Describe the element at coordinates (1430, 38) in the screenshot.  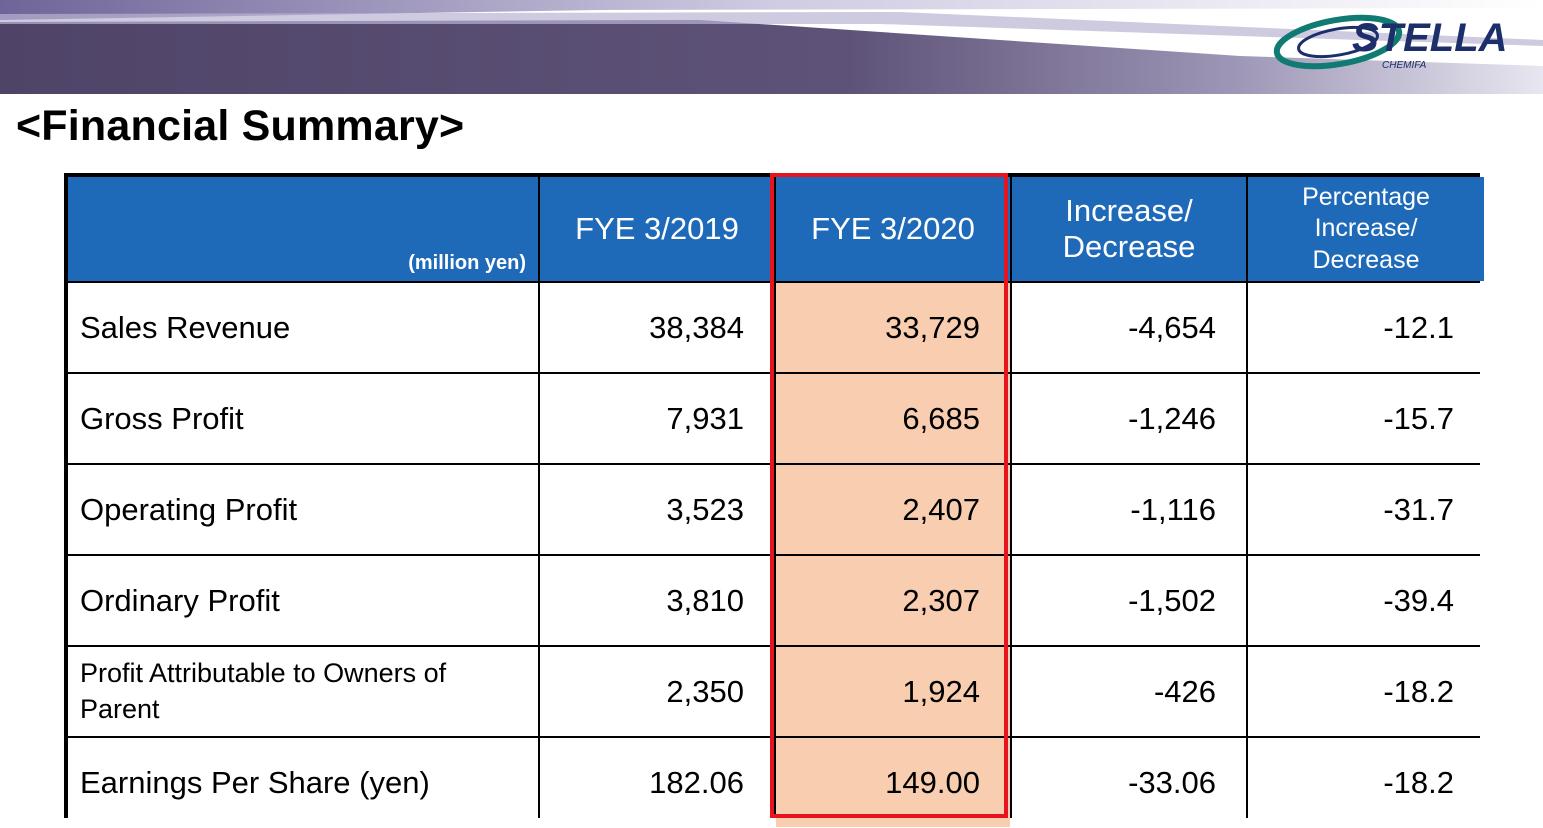
I see `svg-text: STELLA` at that location.